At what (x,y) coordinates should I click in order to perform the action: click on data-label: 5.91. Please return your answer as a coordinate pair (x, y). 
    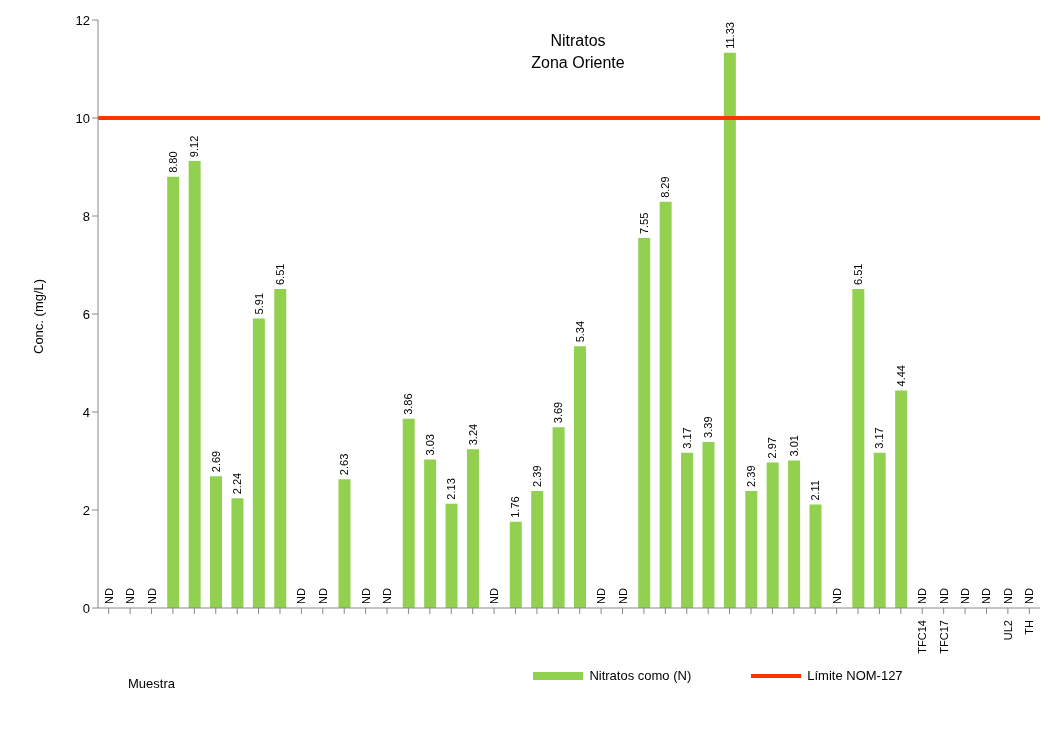
    Looking at the image, I should click on (258, 303).